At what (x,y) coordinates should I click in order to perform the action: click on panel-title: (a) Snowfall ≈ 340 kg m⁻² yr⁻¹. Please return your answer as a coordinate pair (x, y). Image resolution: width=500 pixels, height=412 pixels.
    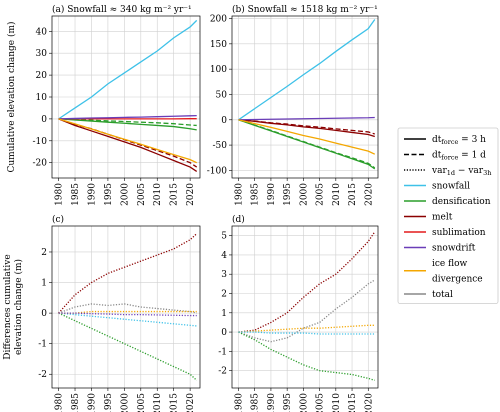
    Looking at the image, I should click on (122, 9).